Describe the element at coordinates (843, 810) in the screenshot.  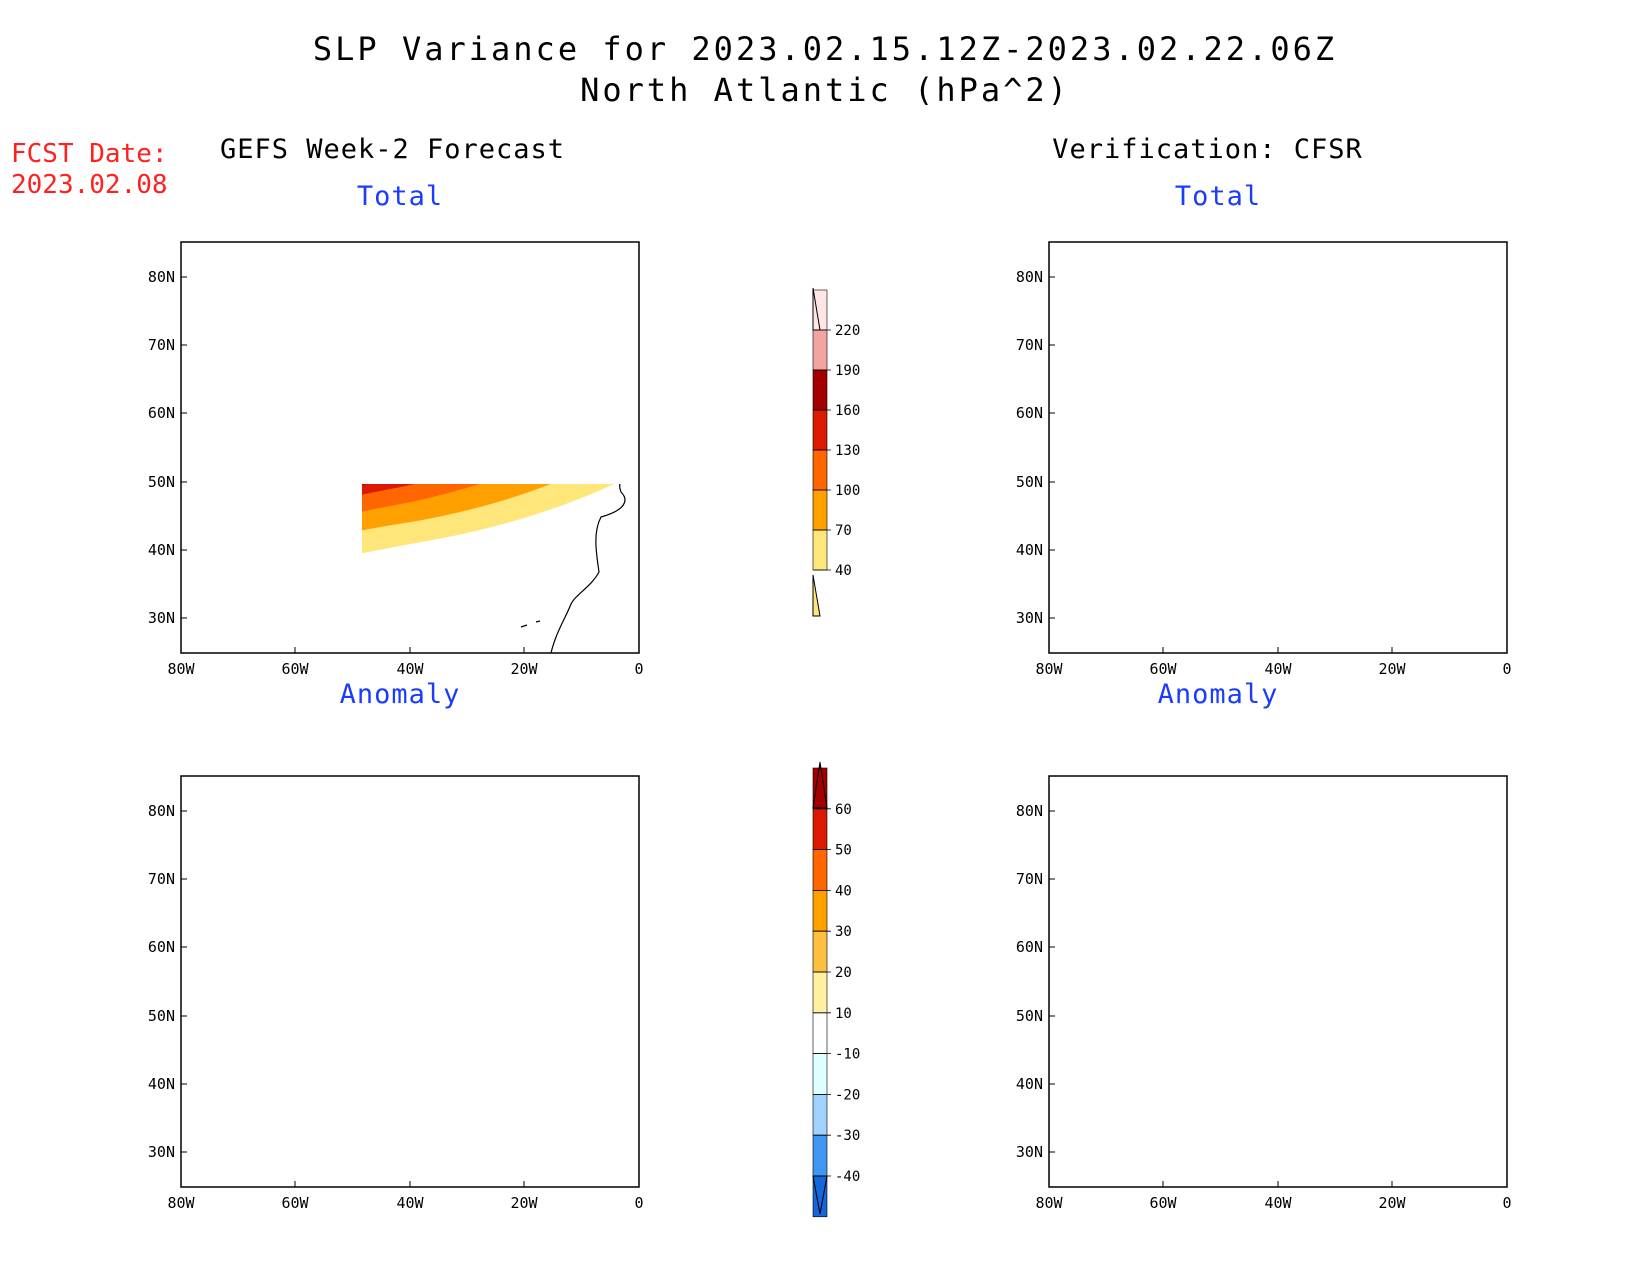
I see `colorbar-anomaly-label: 60` at that location.